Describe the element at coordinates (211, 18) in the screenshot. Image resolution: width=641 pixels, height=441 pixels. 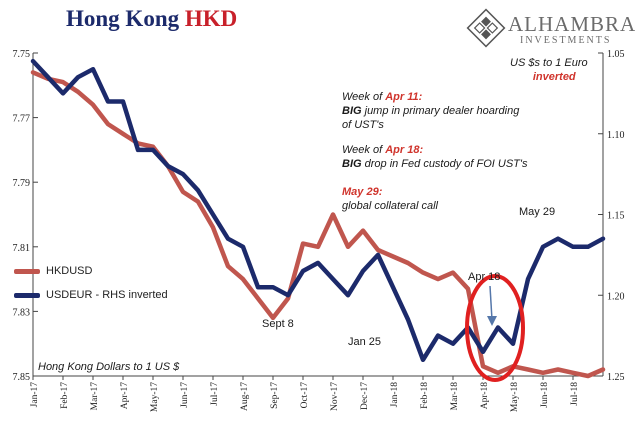
I see `title-part2: HKD` at that location.